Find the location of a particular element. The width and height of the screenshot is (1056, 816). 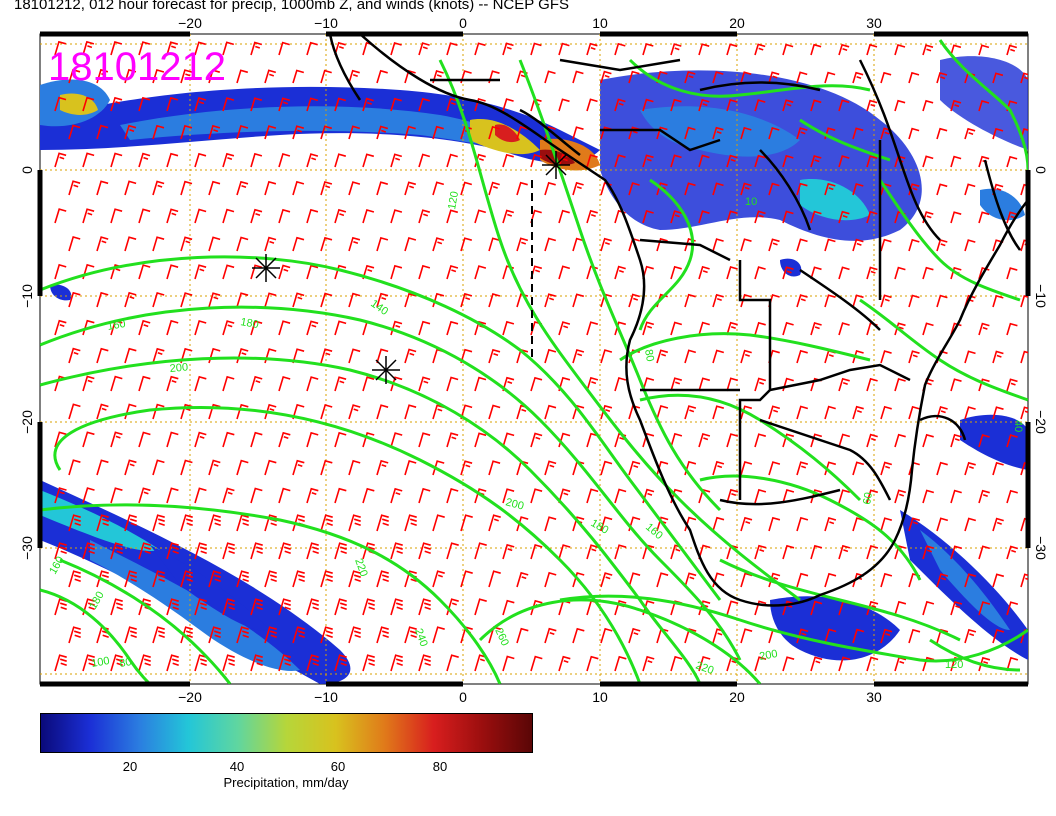

x-bottom-label: 10 is located at coordinates (600, 697).